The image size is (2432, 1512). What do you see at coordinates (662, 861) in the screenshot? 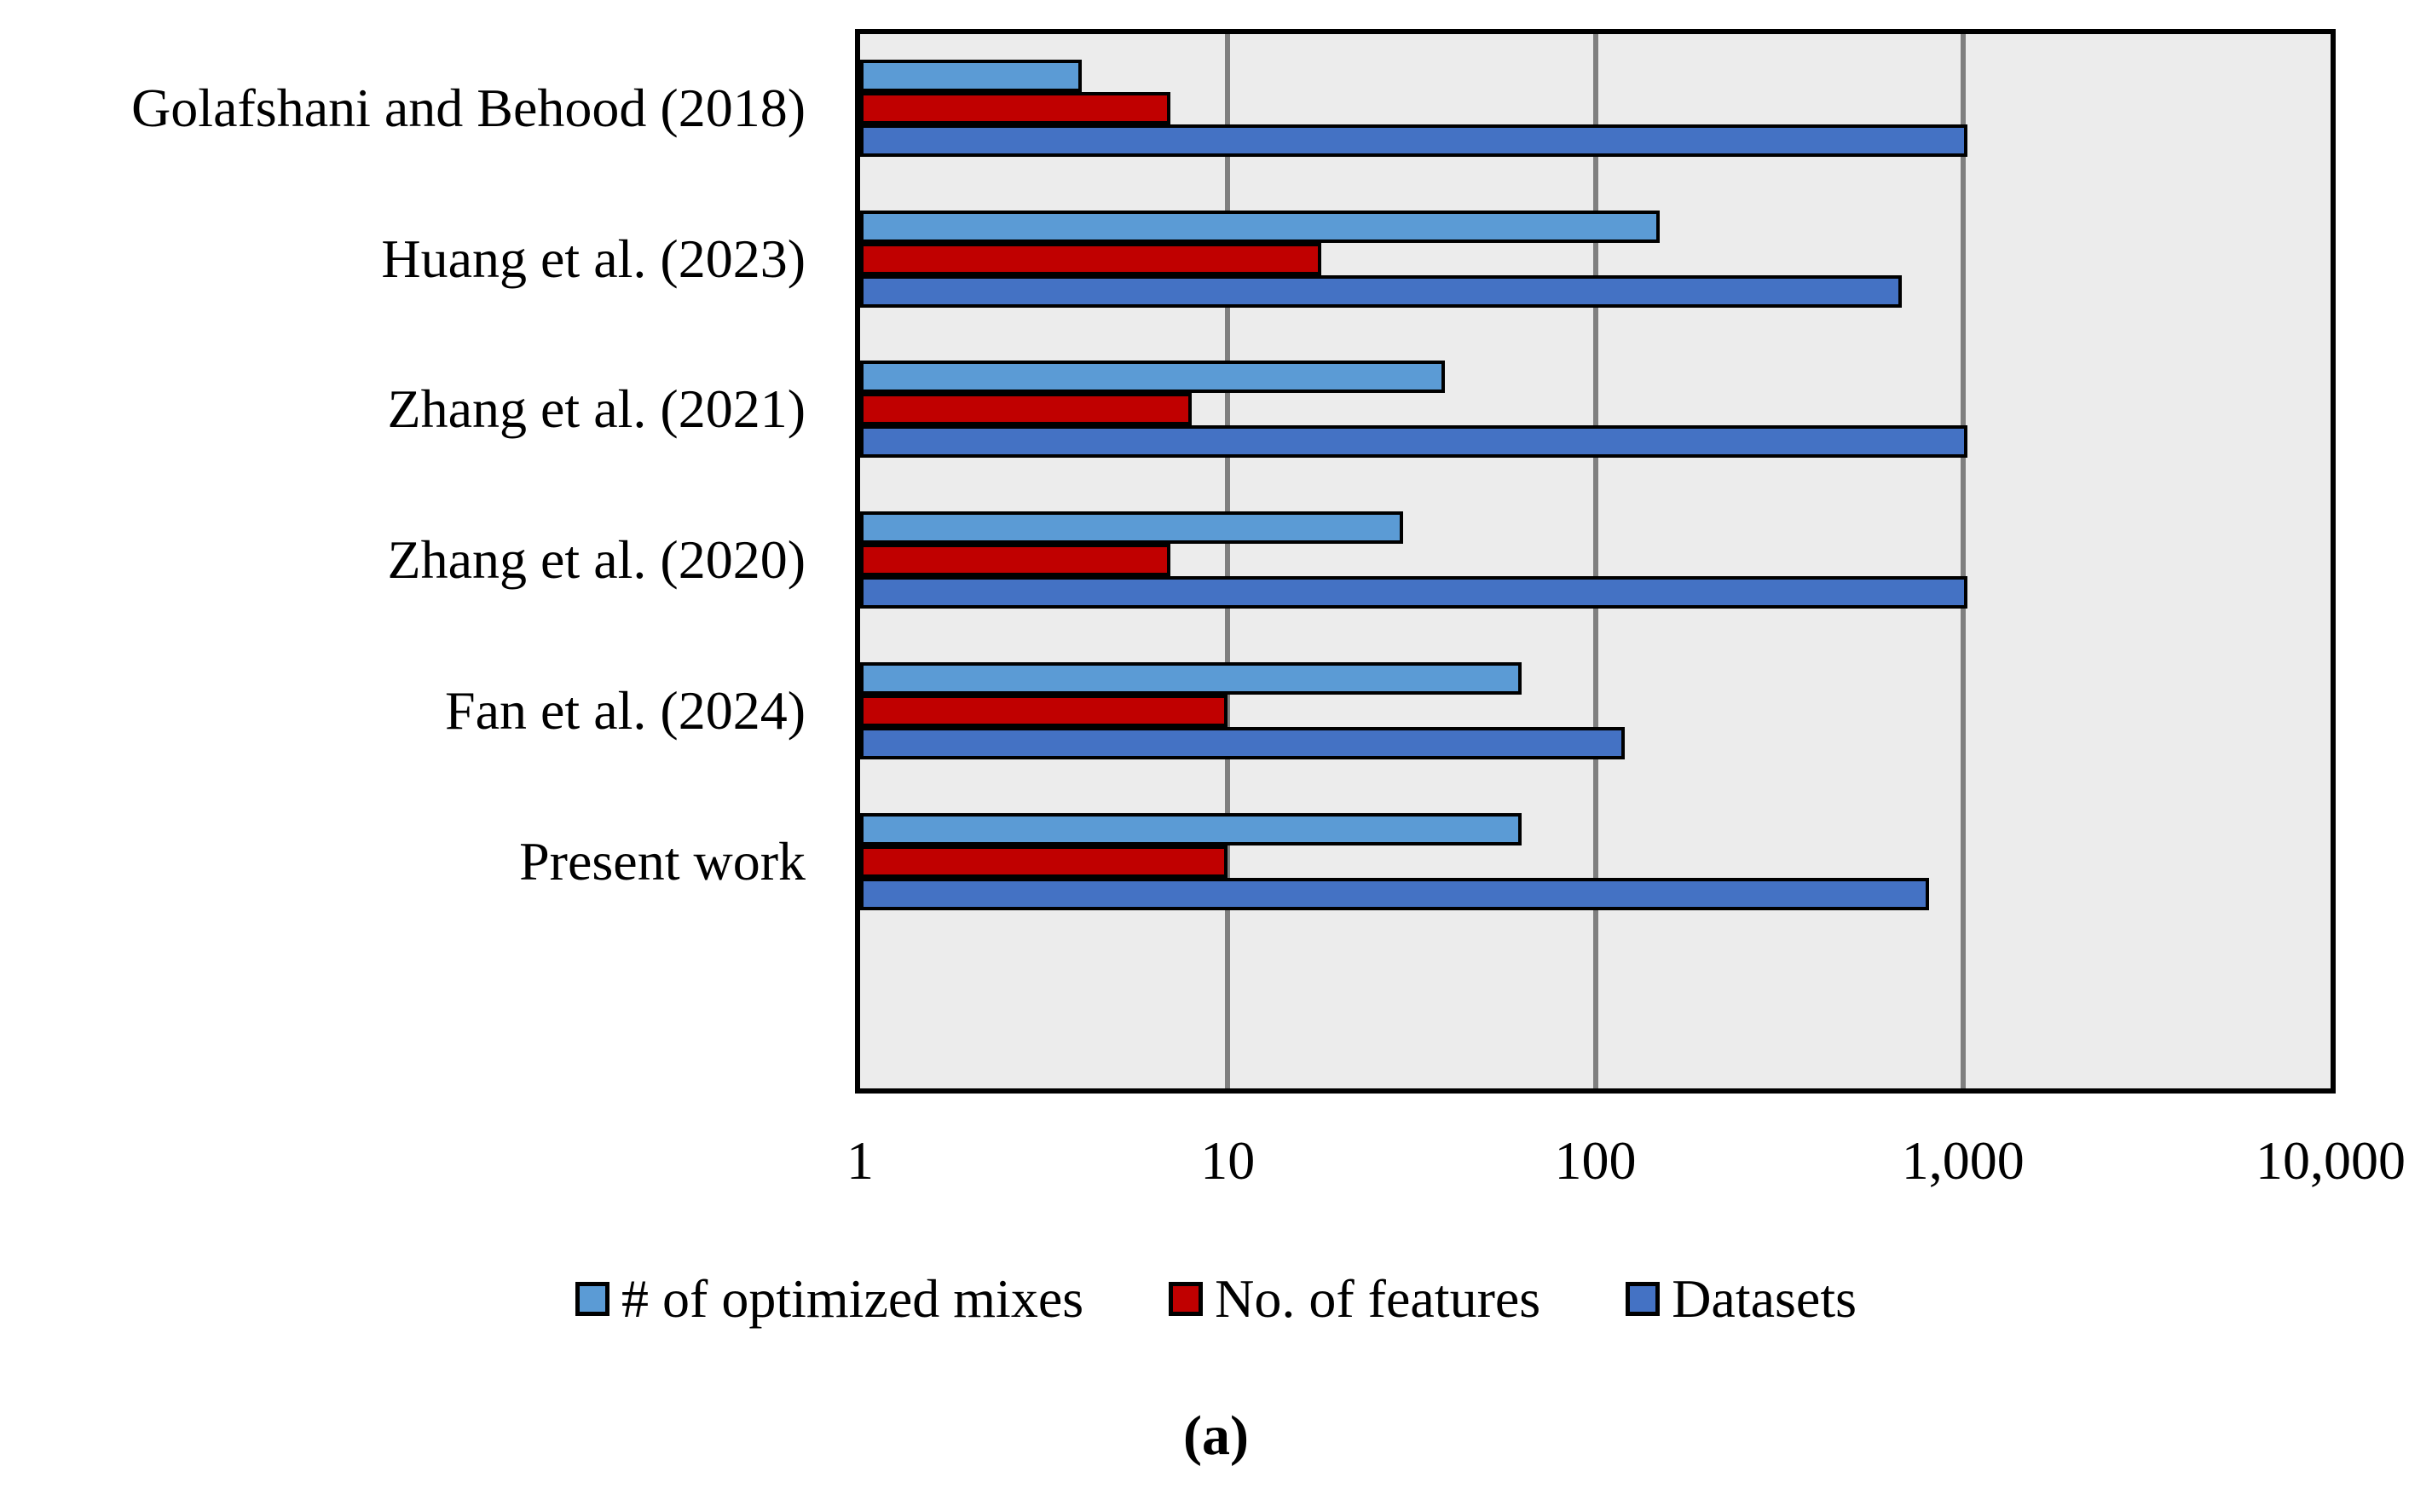
I see `category-label: Present work` at bounding box center [662, 861].